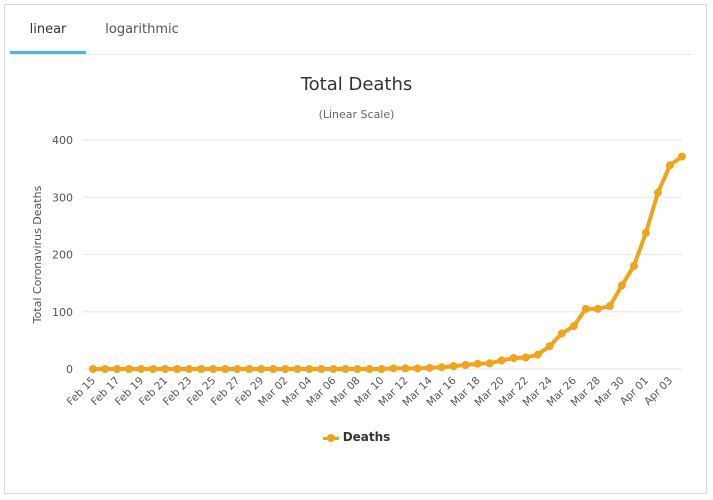  Describe the element at coordinates (69, 369) in the screenshot. I see `y-tick-label: 0` at that location.